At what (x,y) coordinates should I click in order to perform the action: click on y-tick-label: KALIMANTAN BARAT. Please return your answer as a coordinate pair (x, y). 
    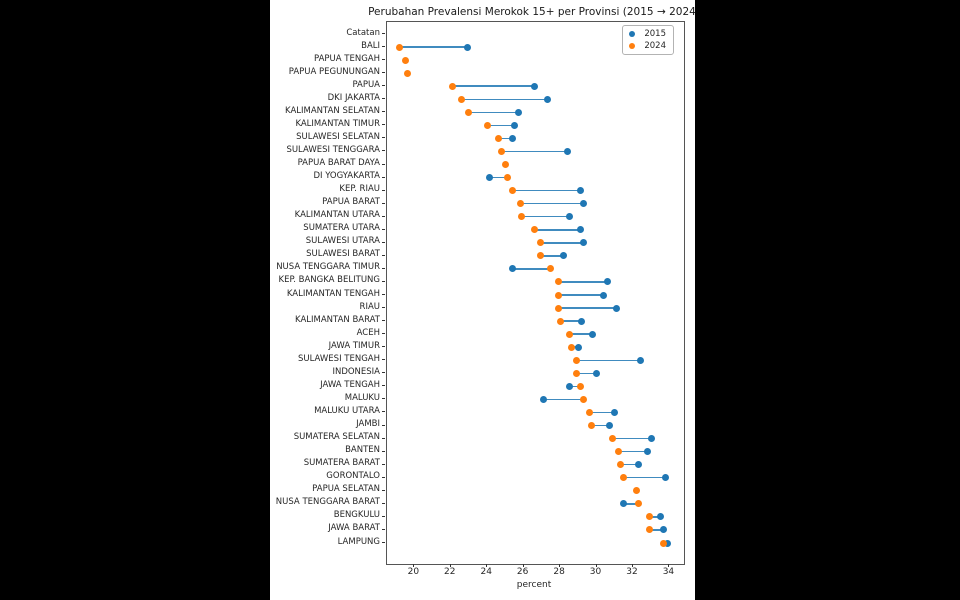
    Looking at the image, I should click on (337, 319).